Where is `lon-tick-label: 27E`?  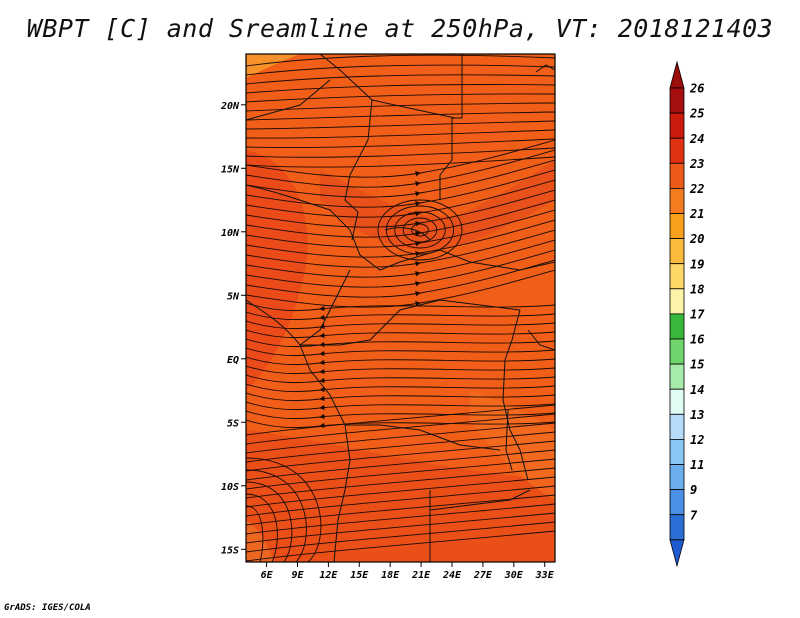
lon-tick-label: 27E is located at coordinates (483, 575).